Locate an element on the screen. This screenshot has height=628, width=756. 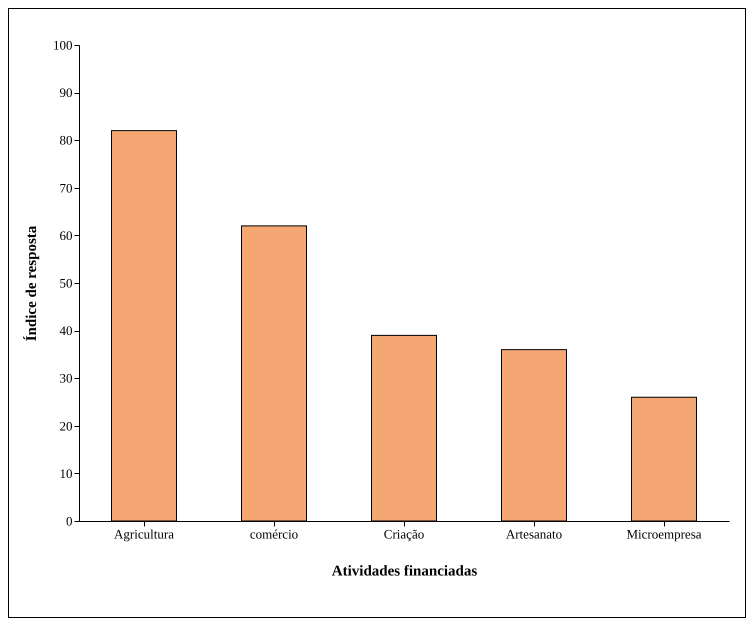
y-tick-label: 40 is located at coordinates (66, 330).